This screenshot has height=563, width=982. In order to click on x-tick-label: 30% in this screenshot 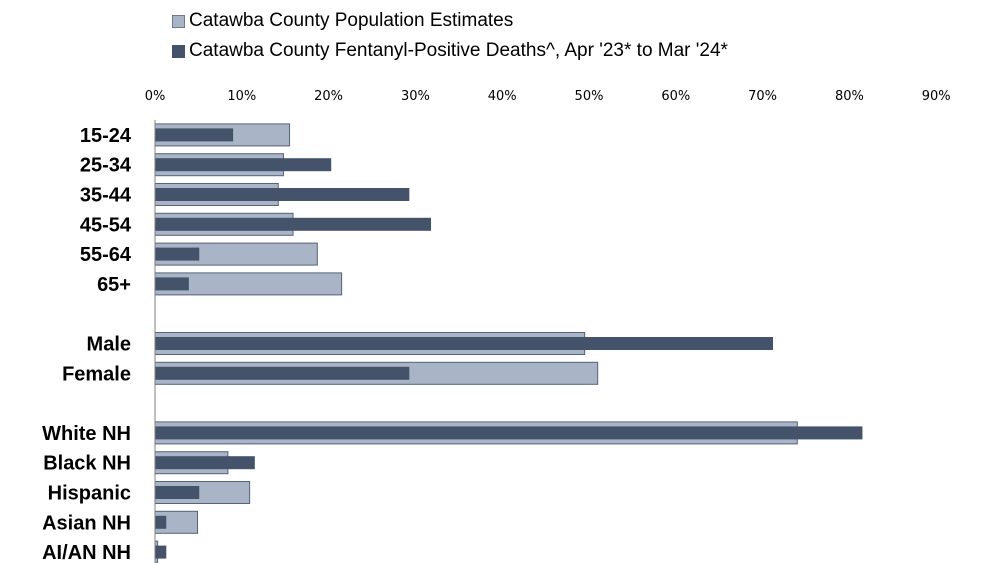, I will do `click(415, 96)`.